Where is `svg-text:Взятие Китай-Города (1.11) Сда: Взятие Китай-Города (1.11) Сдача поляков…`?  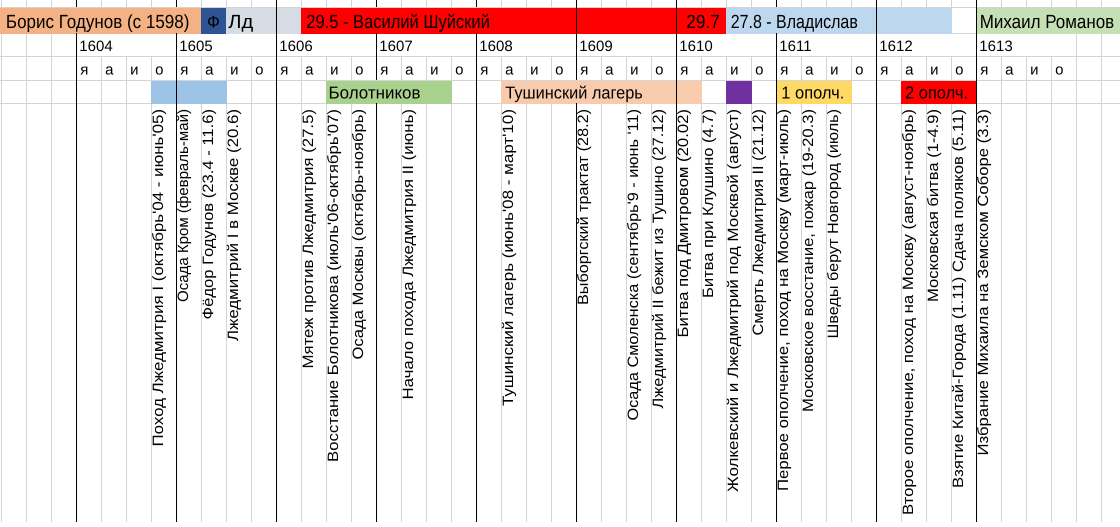
svg-text:Взятие Китай-Города (1.11) Сда: Взятие Китай-Города (1.11) Сдача поляков… is located at coordinates (958, 298).